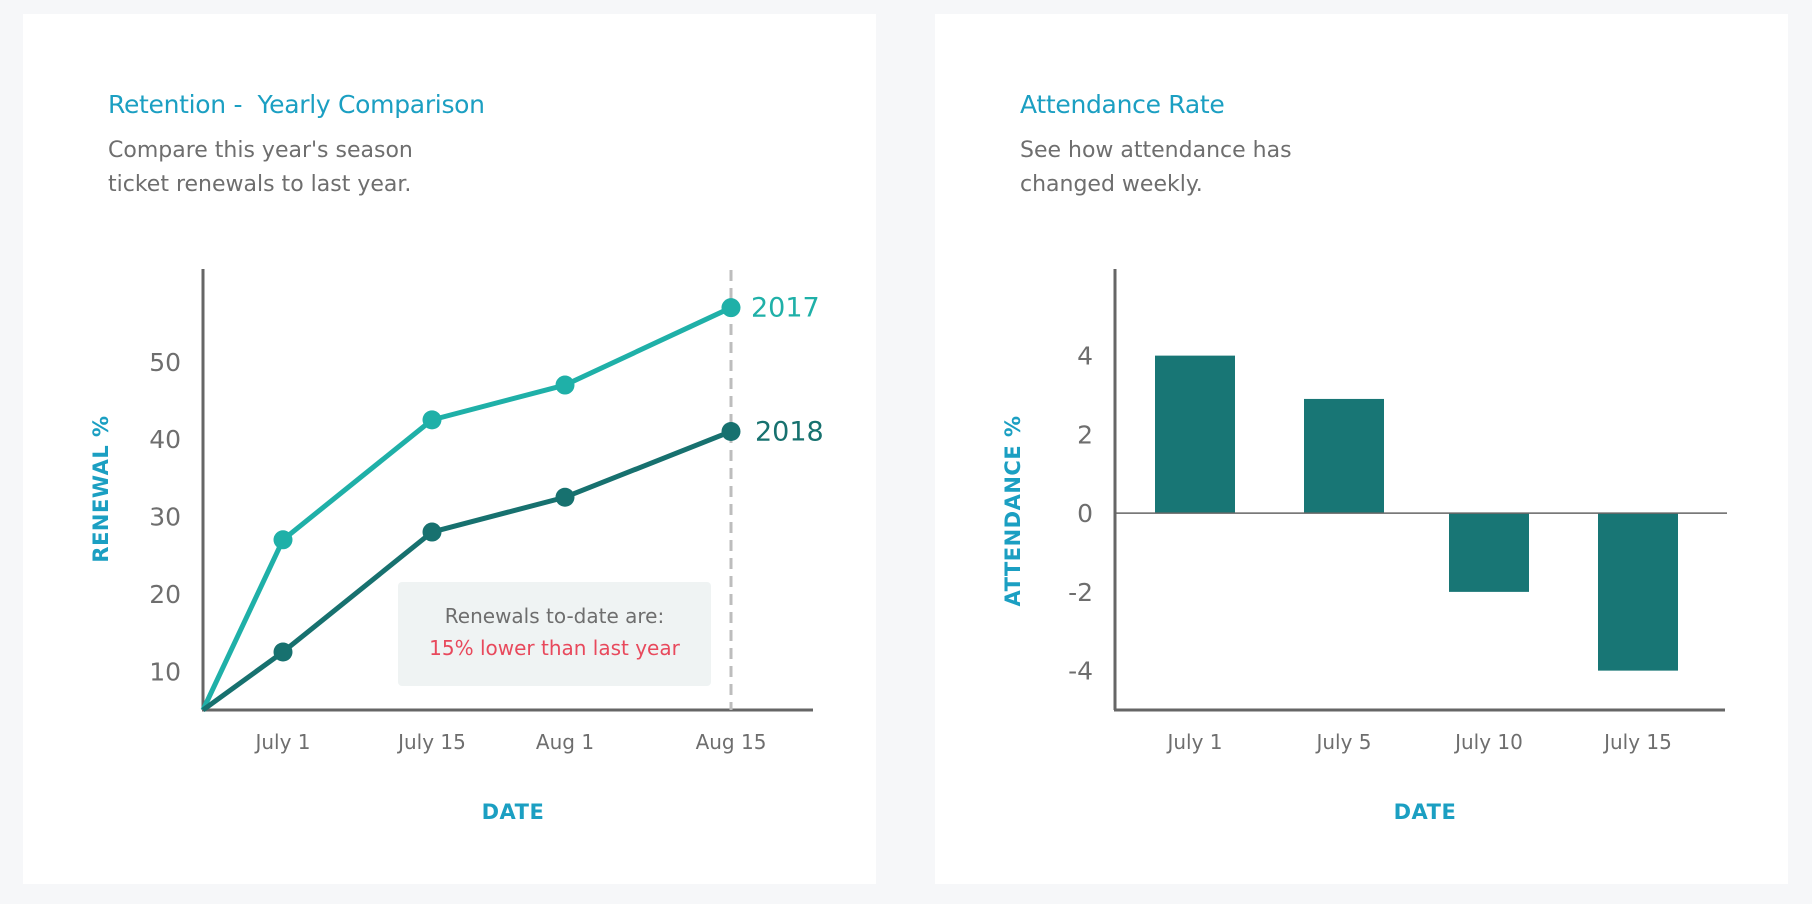  What do you see at coordinates (165, 439) in the screenshot?
I see `y-tick-label: 40` at bounding box center [165, 439].